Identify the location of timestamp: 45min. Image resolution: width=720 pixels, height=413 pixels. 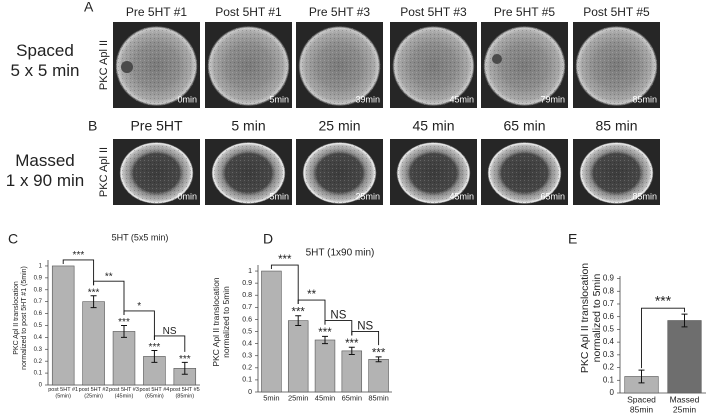
(461, 99).